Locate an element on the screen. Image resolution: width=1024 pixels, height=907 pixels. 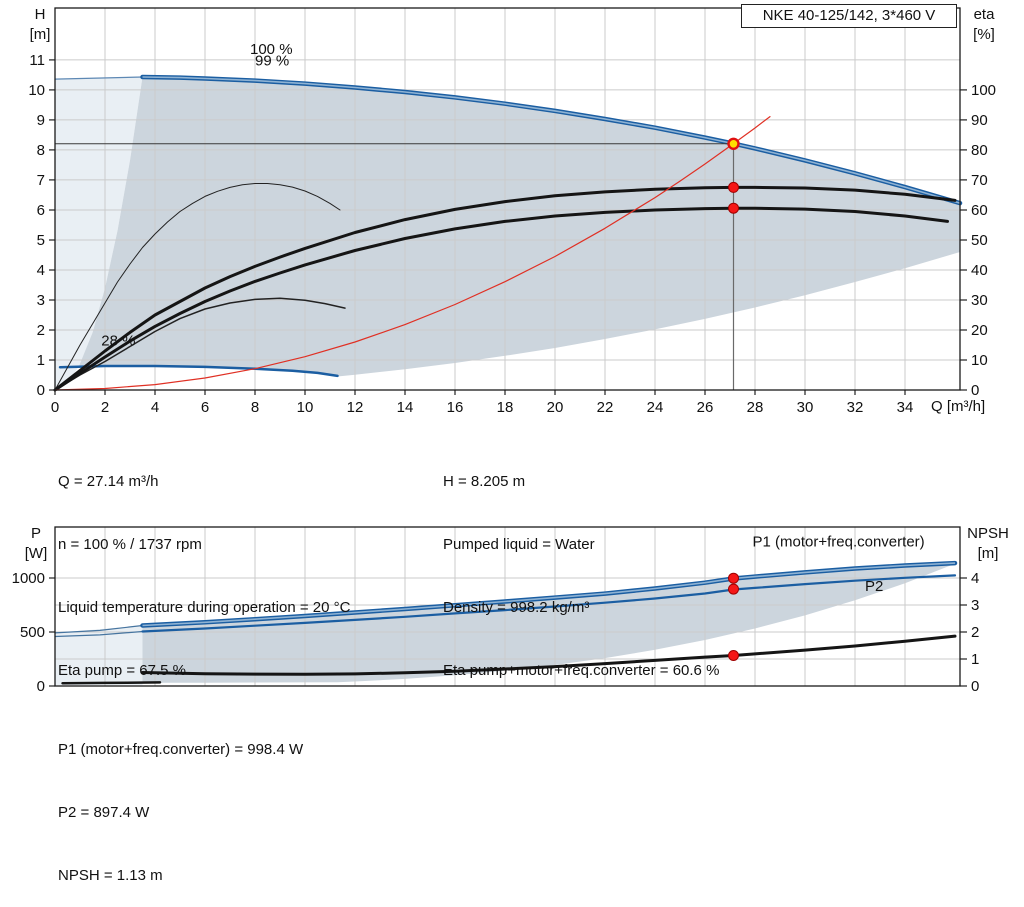
y-right-tick-label: 10 is located at coordinates (979, 360).